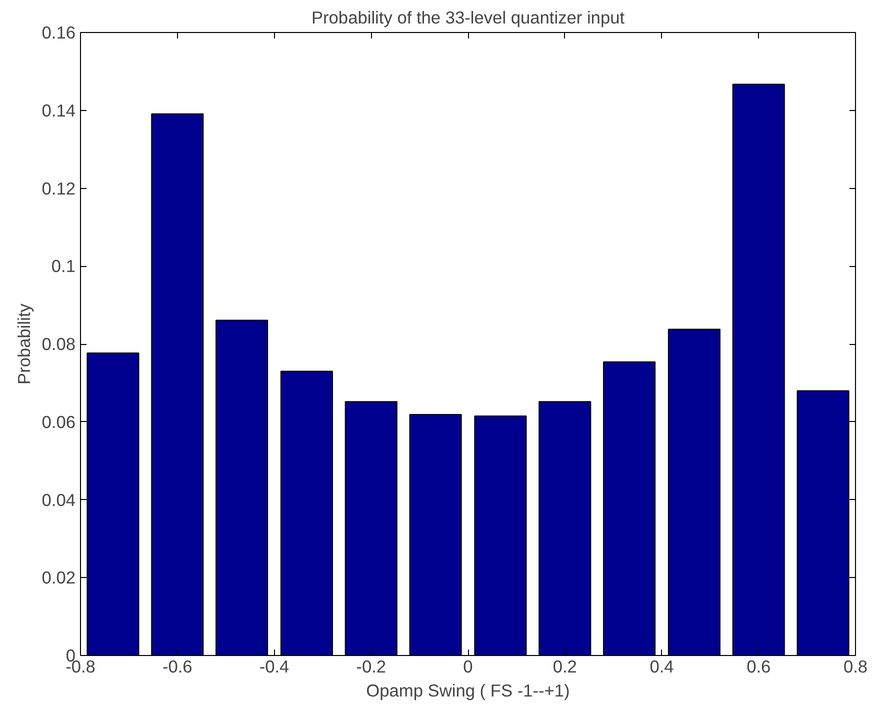  What do you see at coordinates (59, 188) in the screenshot?
I see `y-tick-label: 0.12` at bounding box center [59, 188].